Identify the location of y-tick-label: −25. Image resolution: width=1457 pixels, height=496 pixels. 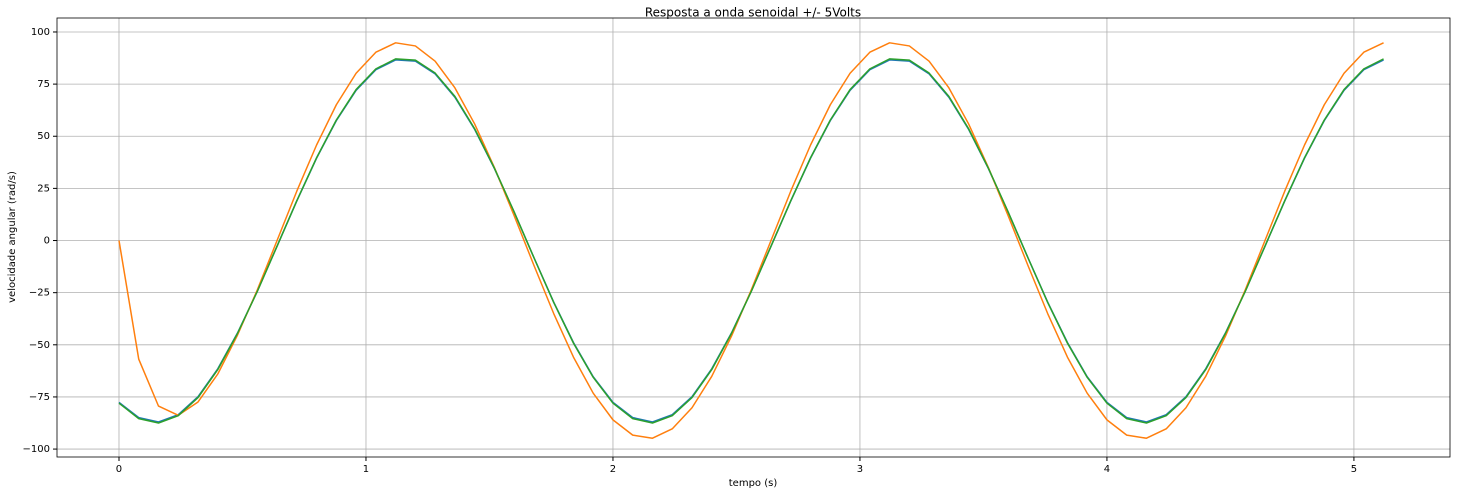
(39, 293).